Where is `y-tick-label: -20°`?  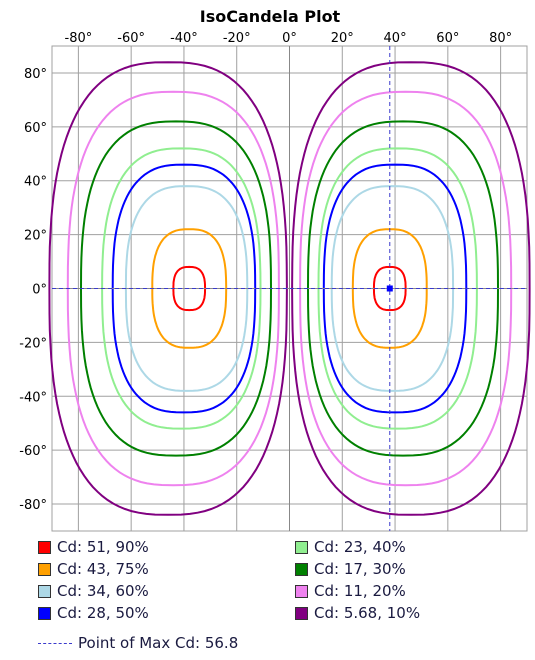 y-tick-label: -20° is located at coordinates (33, 343).